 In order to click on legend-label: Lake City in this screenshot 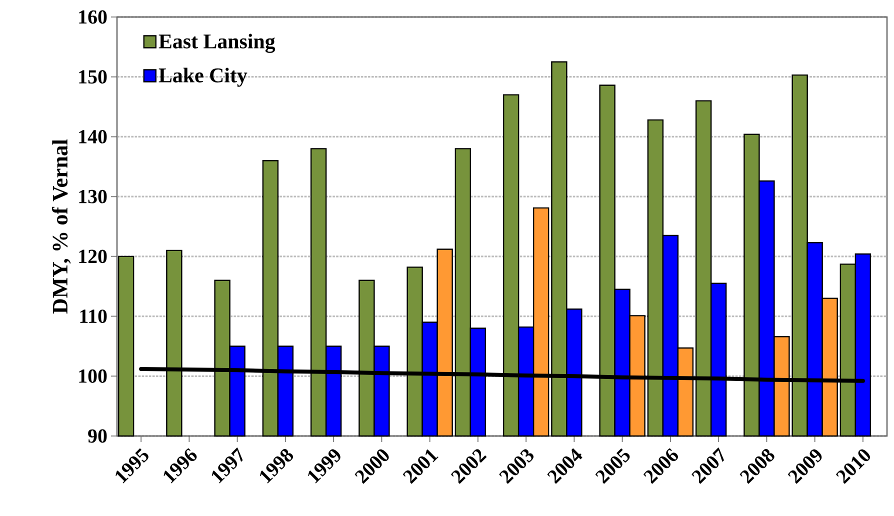, I will do `click(203, 77)`.